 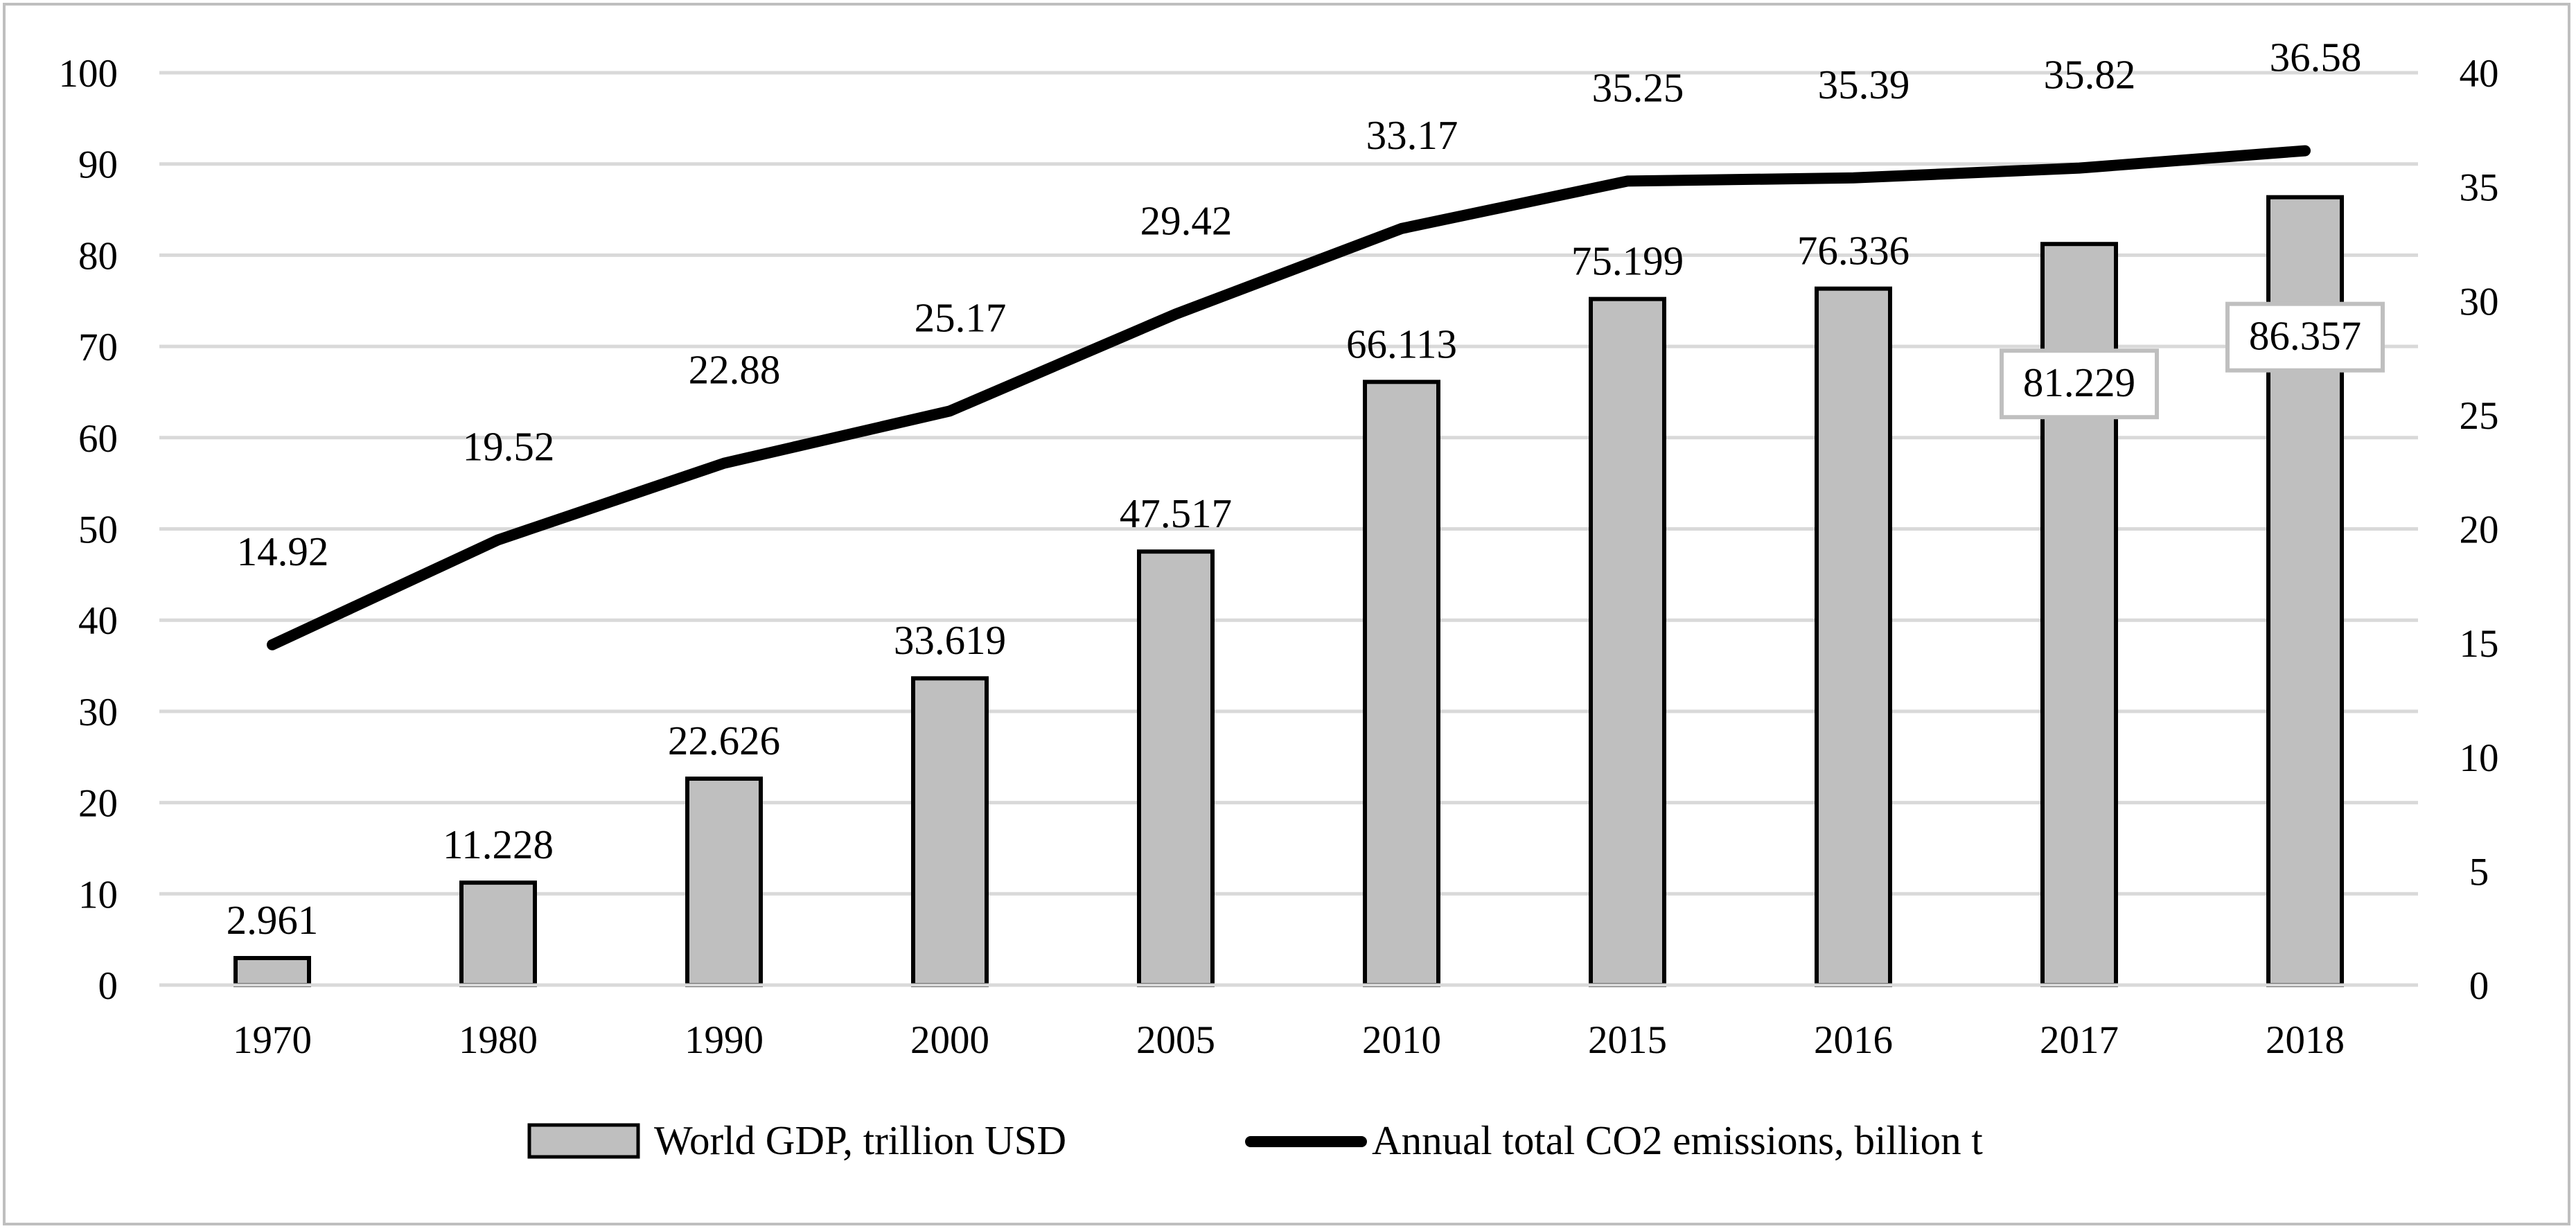 What do you see at coordinates (724, 1040) in the screenshot?
I see `x-tick-label: 1990` at bounding box center [724, 1040].